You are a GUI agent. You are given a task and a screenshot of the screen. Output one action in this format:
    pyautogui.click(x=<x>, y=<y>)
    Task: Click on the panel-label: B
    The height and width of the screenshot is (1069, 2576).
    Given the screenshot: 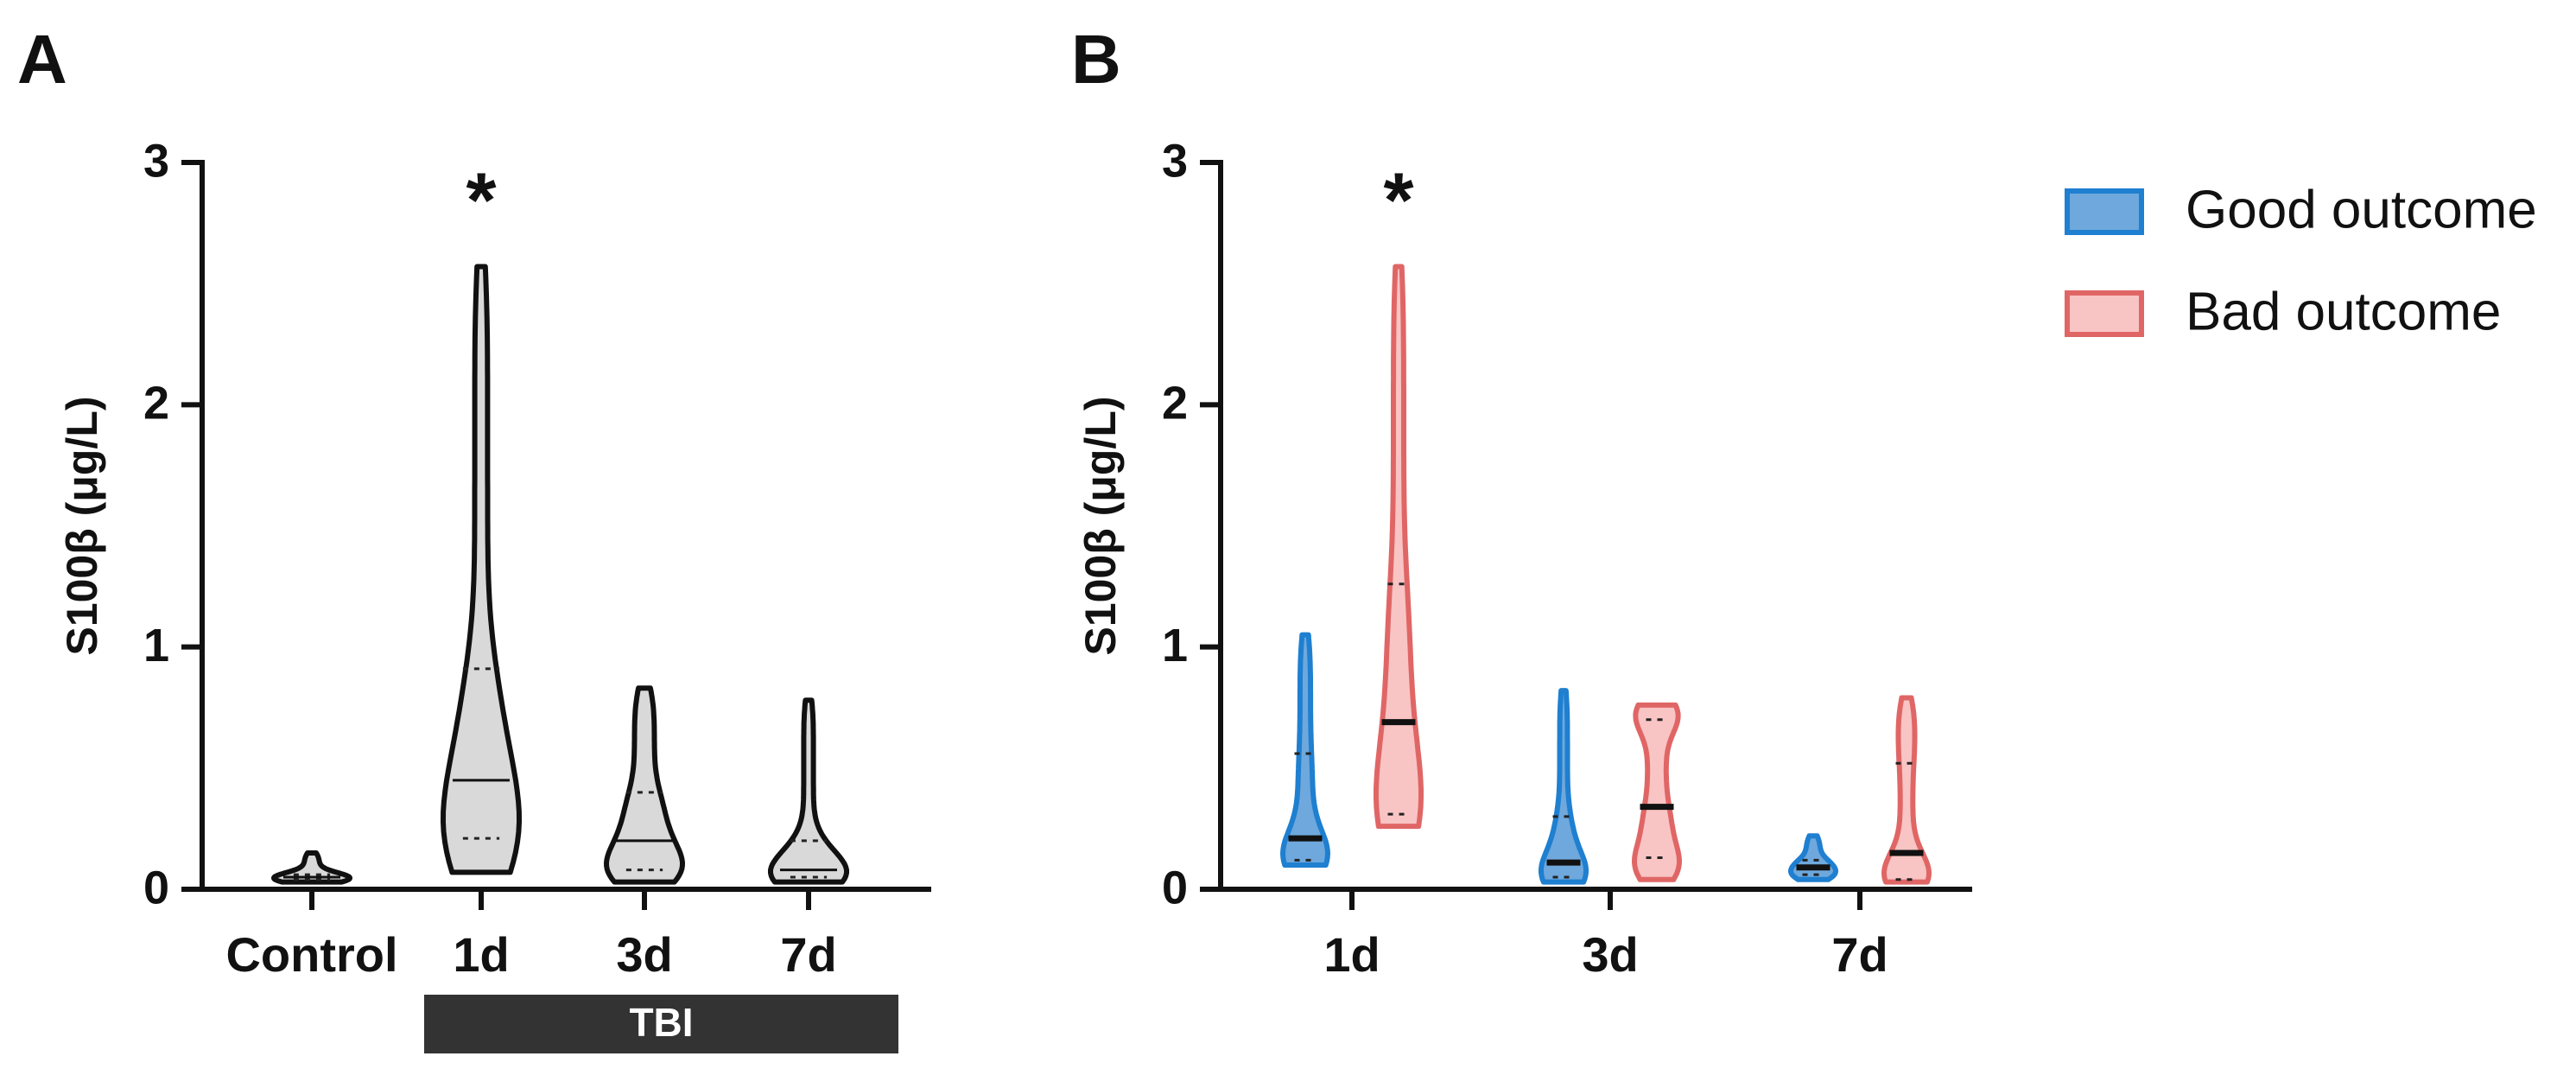 What is the action you would take?
    pyautogui.click(x=1096, y=59)
    